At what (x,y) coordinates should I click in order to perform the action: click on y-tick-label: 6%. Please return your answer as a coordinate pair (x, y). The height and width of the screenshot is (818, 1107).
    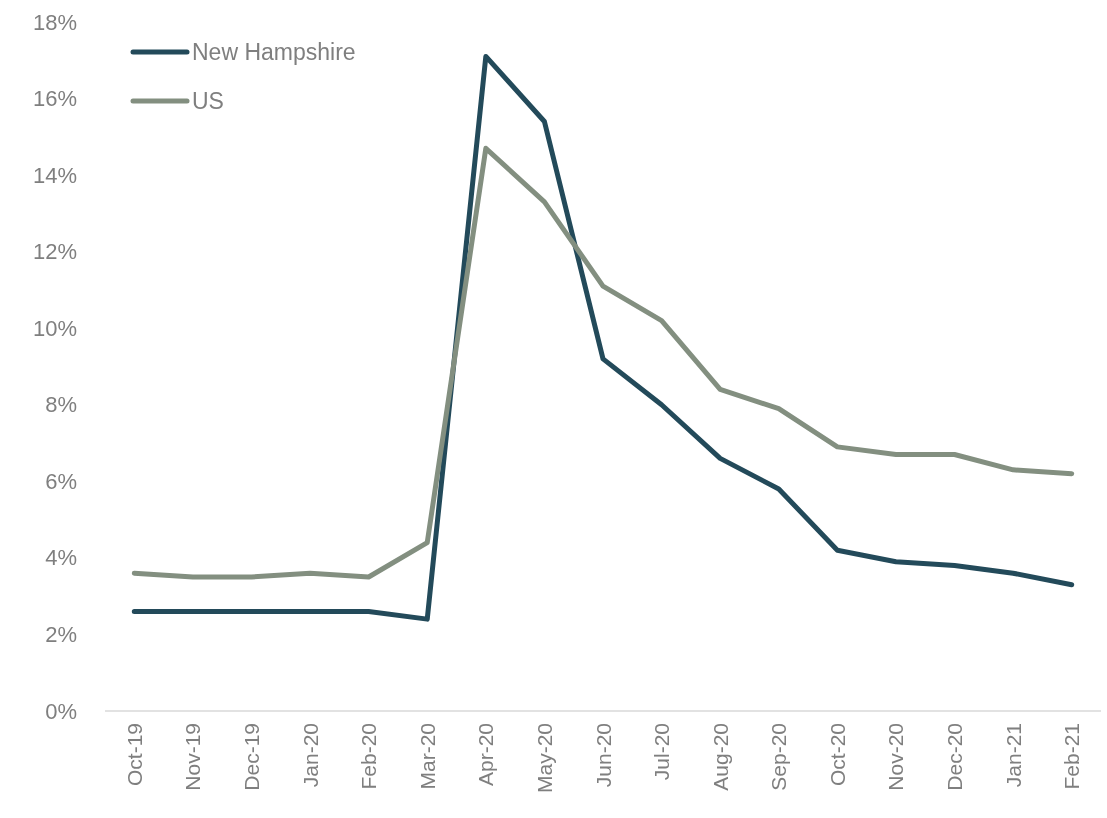
    Looking at the image, I should click on (61, 481).